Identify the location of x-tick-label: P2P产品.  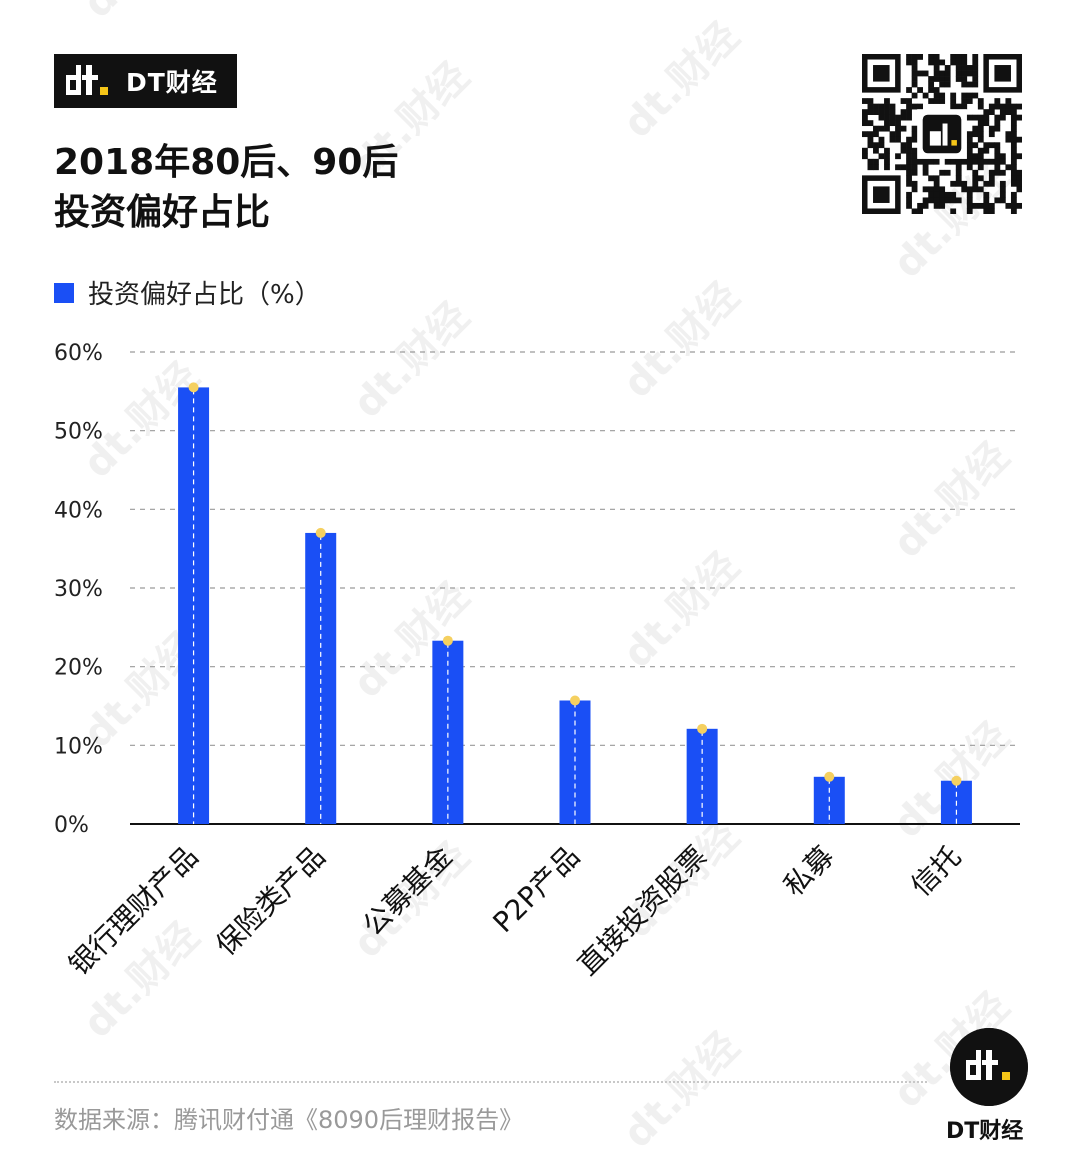
(536, 889).